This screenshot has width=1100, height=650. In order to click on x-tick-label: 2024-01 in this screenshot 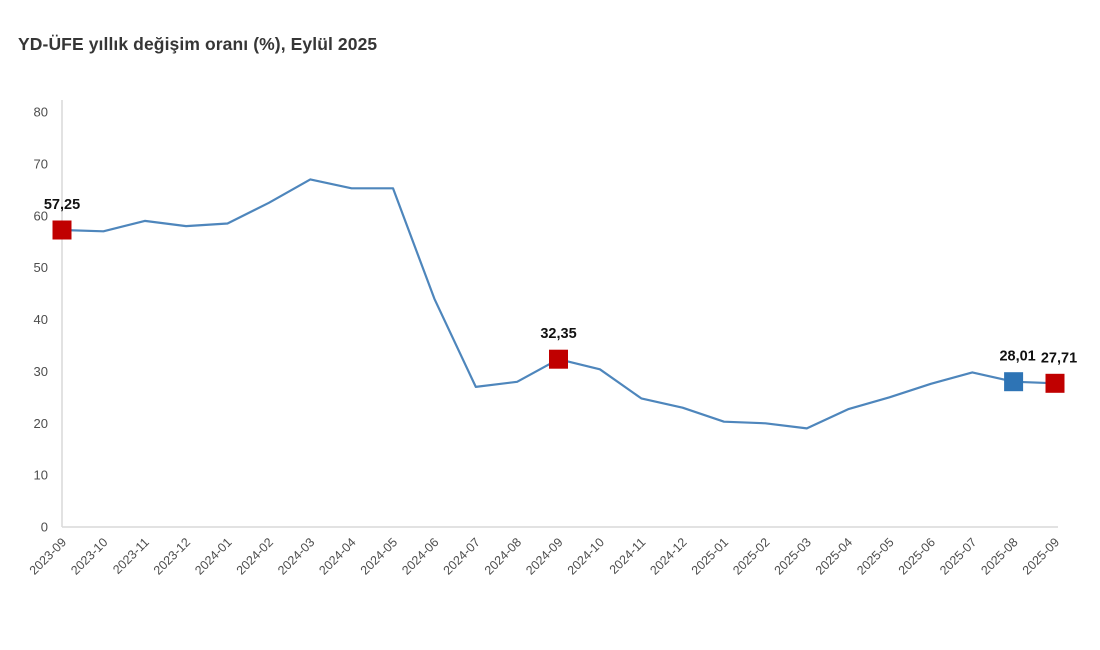, I will do `click(213, 556)`.